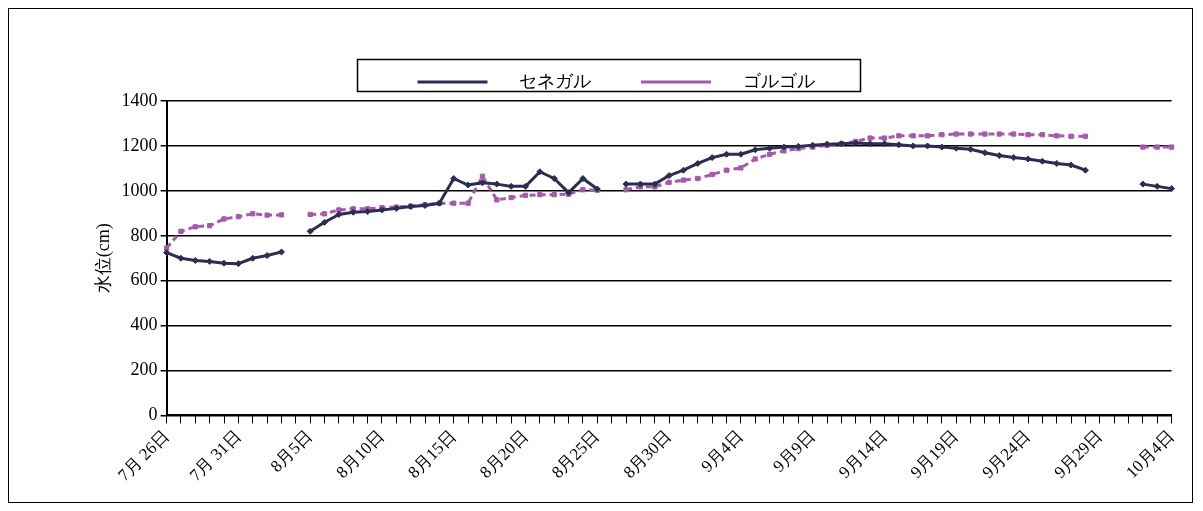 The width and height of the screenshot is (1203, 511). Describe the element at coordinates (144, 279) in the screenshot. I see `y-tick-label: 600` at that location.